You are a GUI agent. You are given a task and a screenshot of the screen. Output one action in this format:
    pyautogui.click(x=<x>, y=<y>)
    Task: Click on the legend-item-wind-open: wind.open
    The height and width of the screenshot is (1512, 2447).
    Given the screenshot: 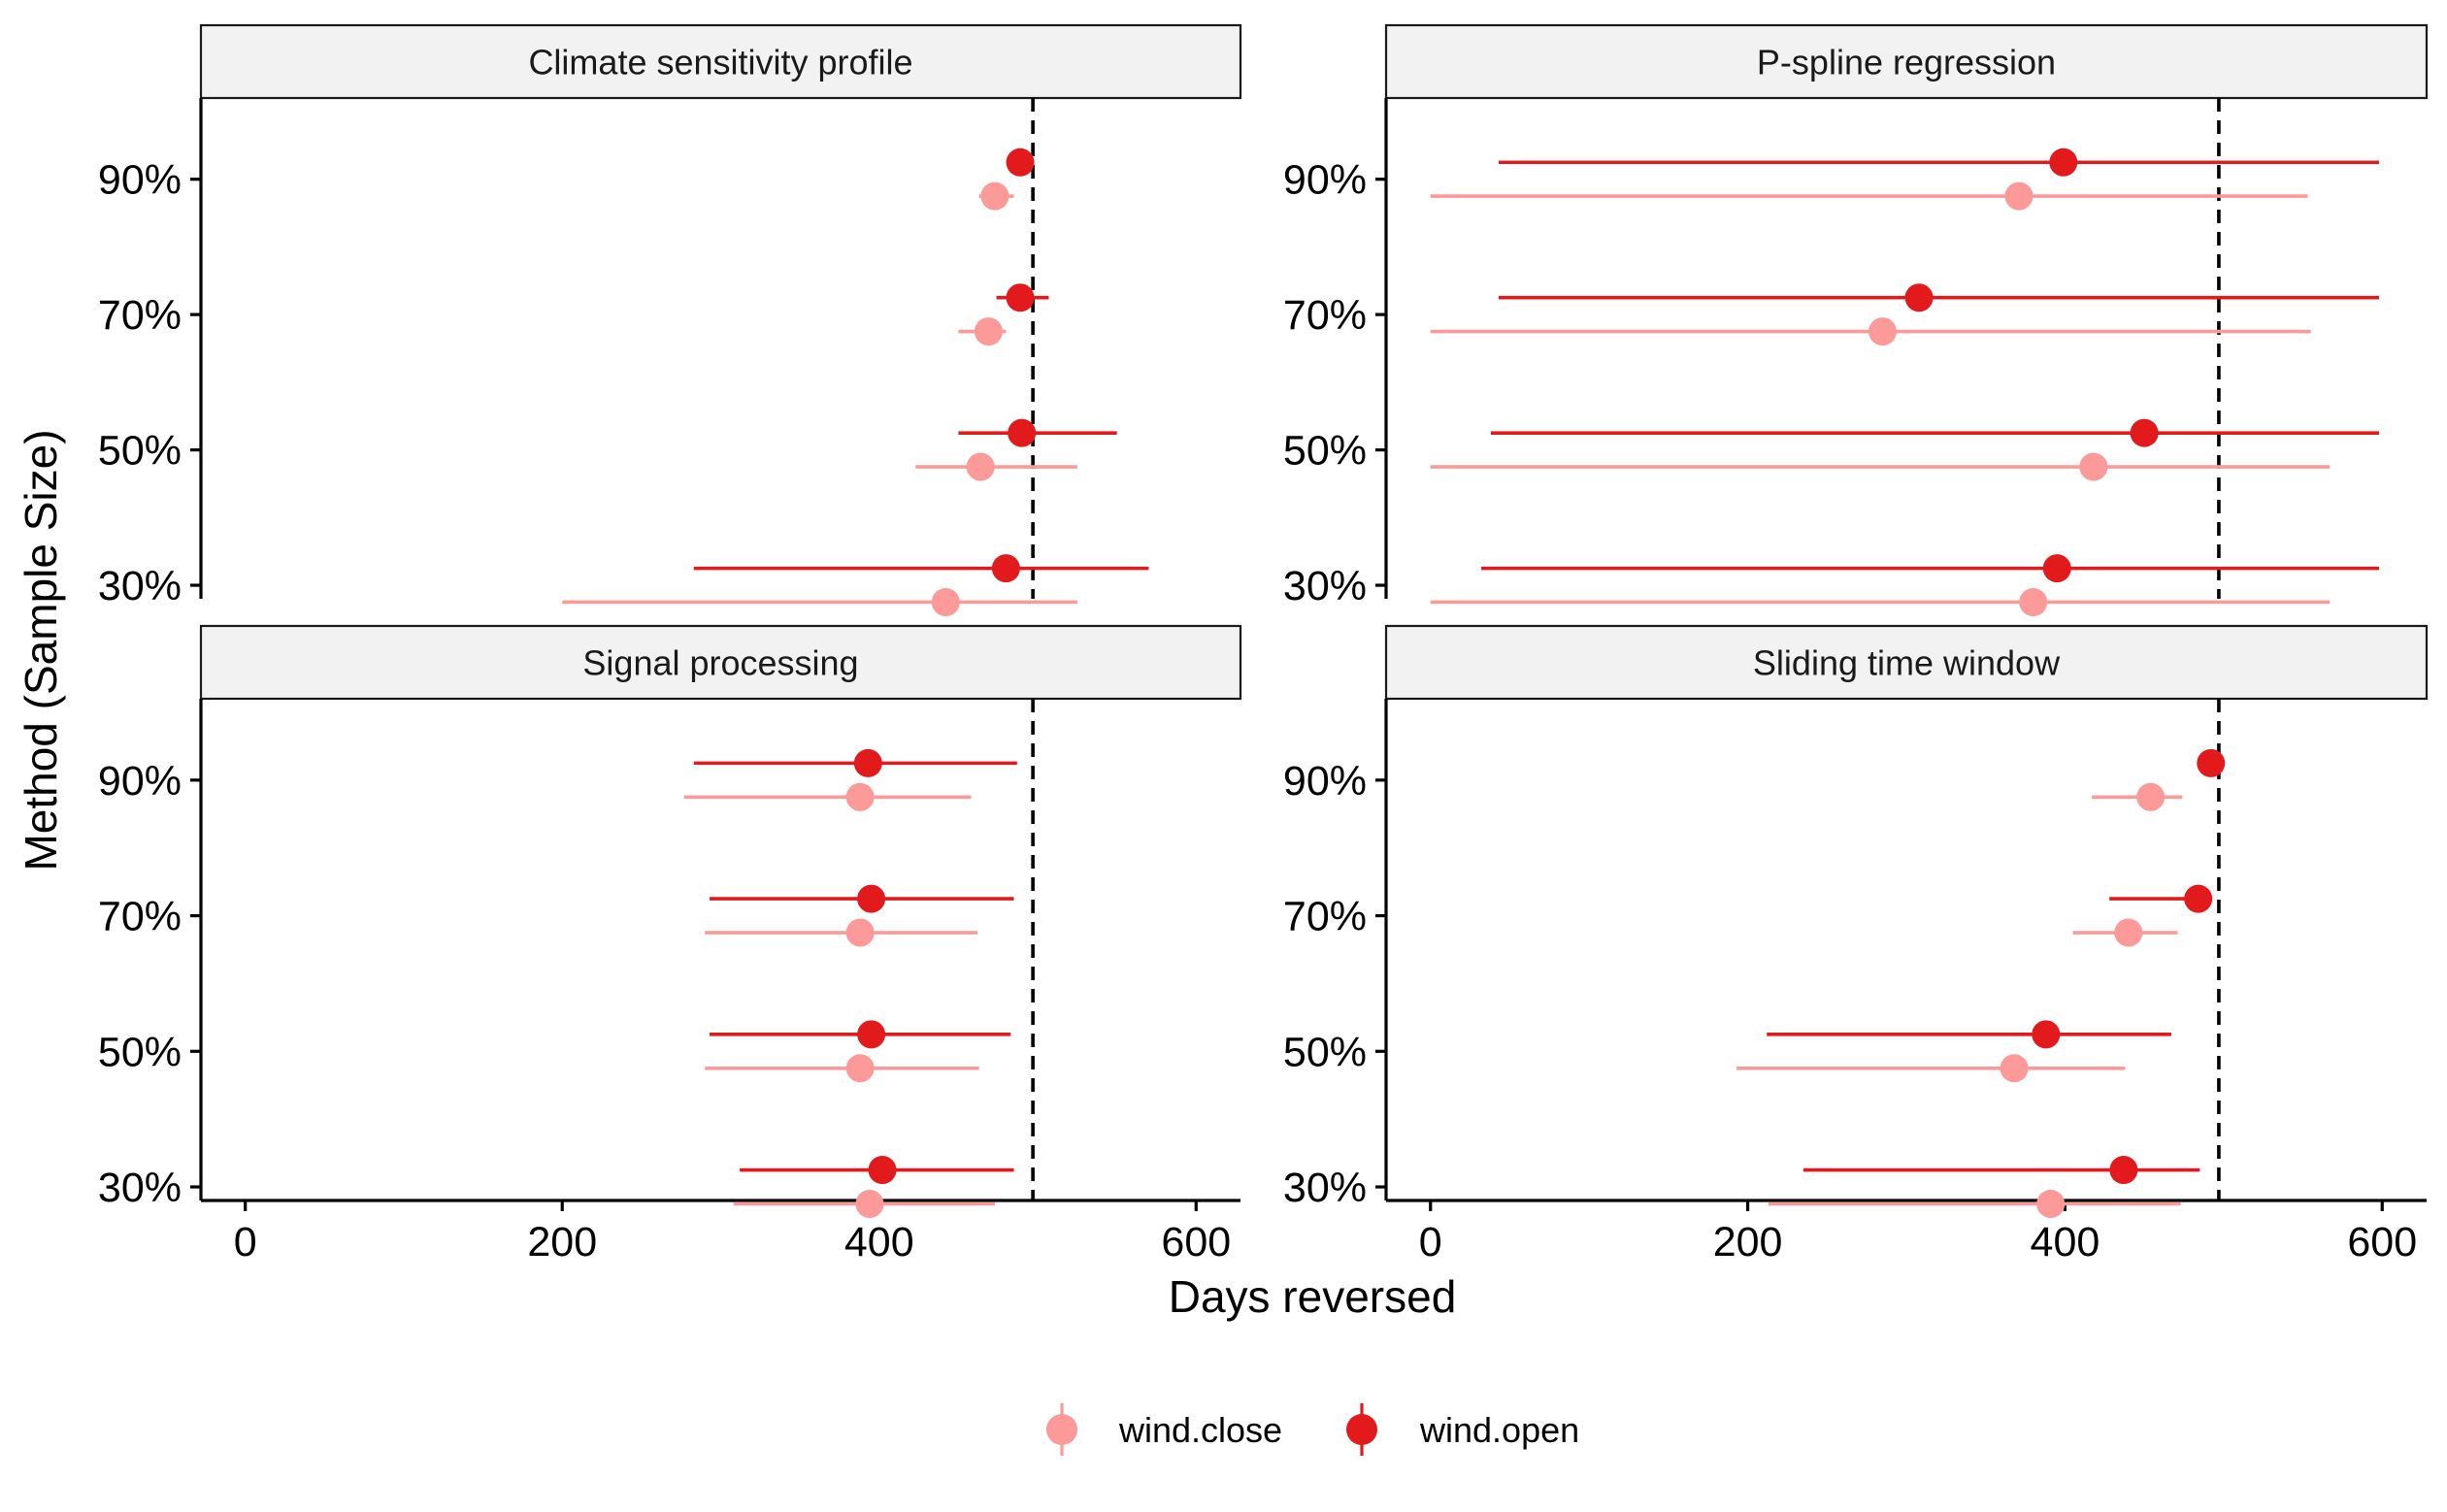 What is the action you would take?
    pyautogui.click(x=1463, y=1430)
    